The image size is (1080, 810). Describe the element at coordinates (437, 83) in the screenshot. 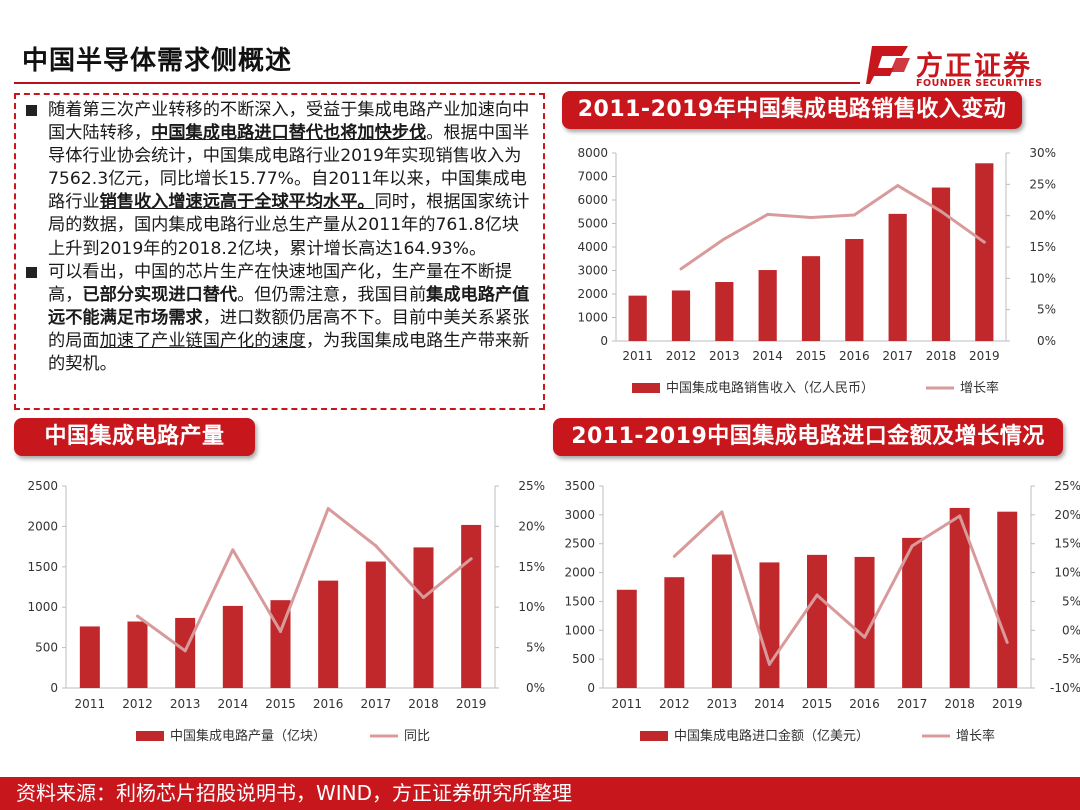

I see `title-rule` at that location.